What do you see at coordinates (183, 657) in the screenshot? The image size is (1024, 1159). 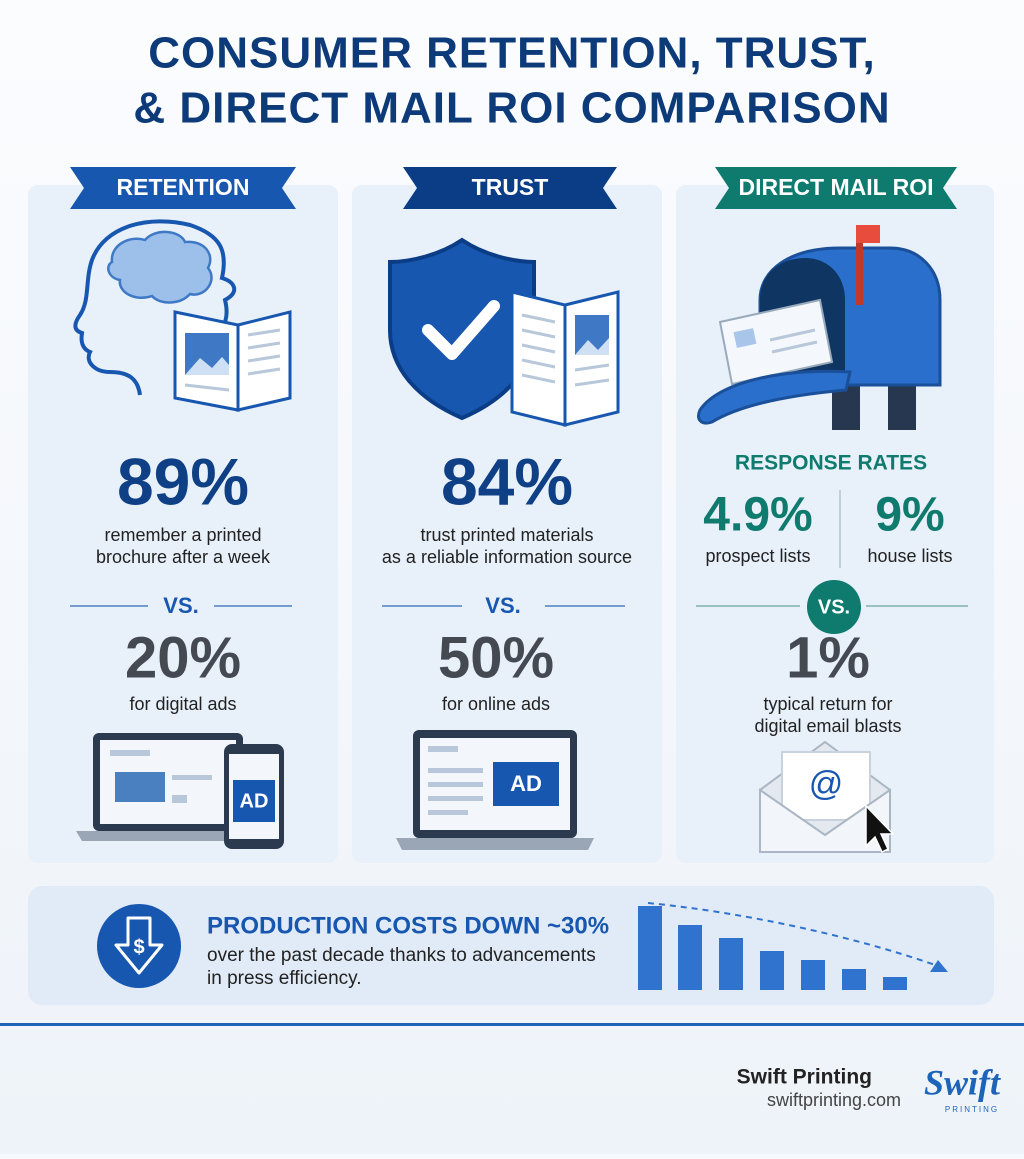 I see `compare-stat: 20%` at bounding box center [183, 657].